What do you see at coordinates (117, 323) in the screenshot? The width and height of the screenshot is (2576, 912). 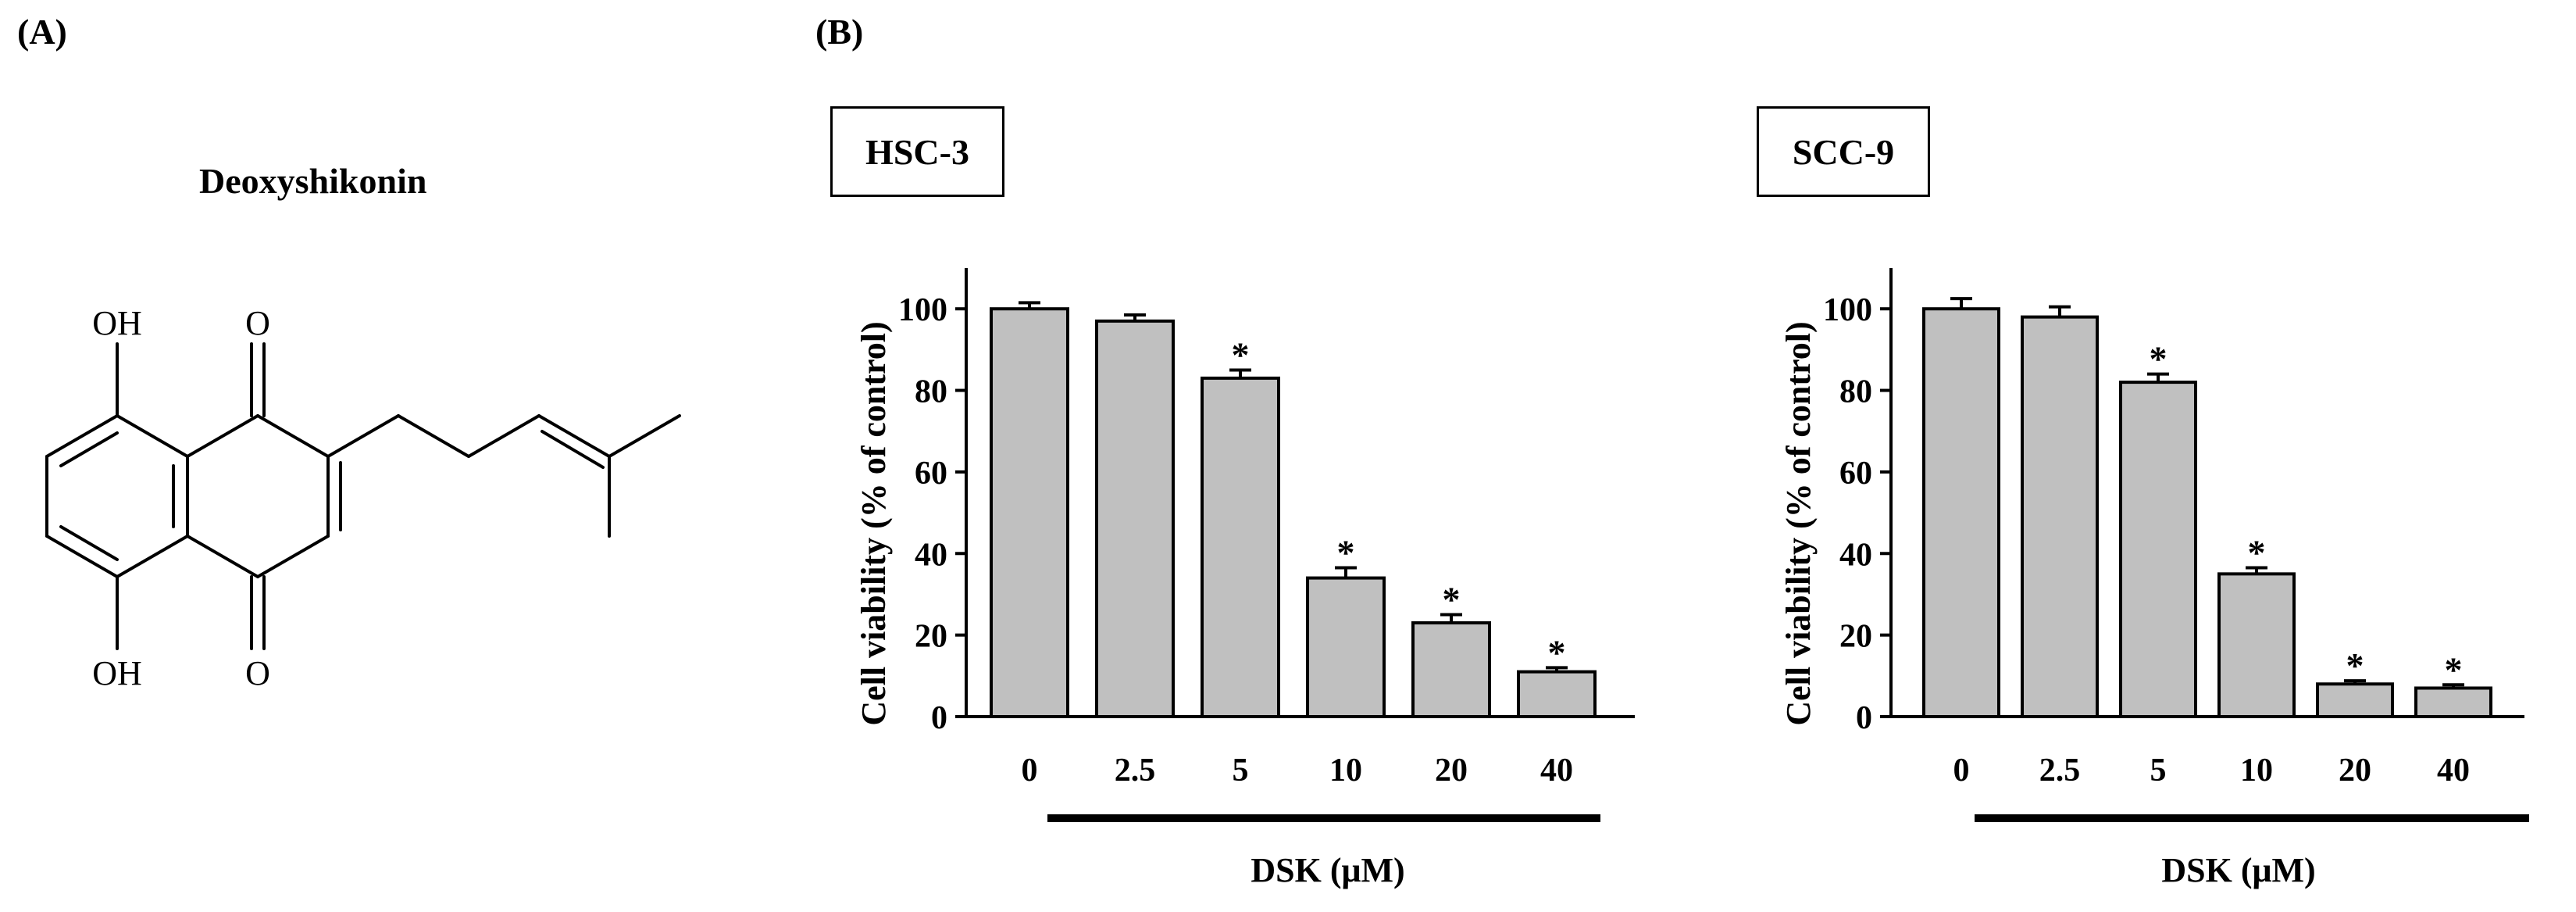 I see `atom-oh-top: OH` at bounding box center [117, 323].